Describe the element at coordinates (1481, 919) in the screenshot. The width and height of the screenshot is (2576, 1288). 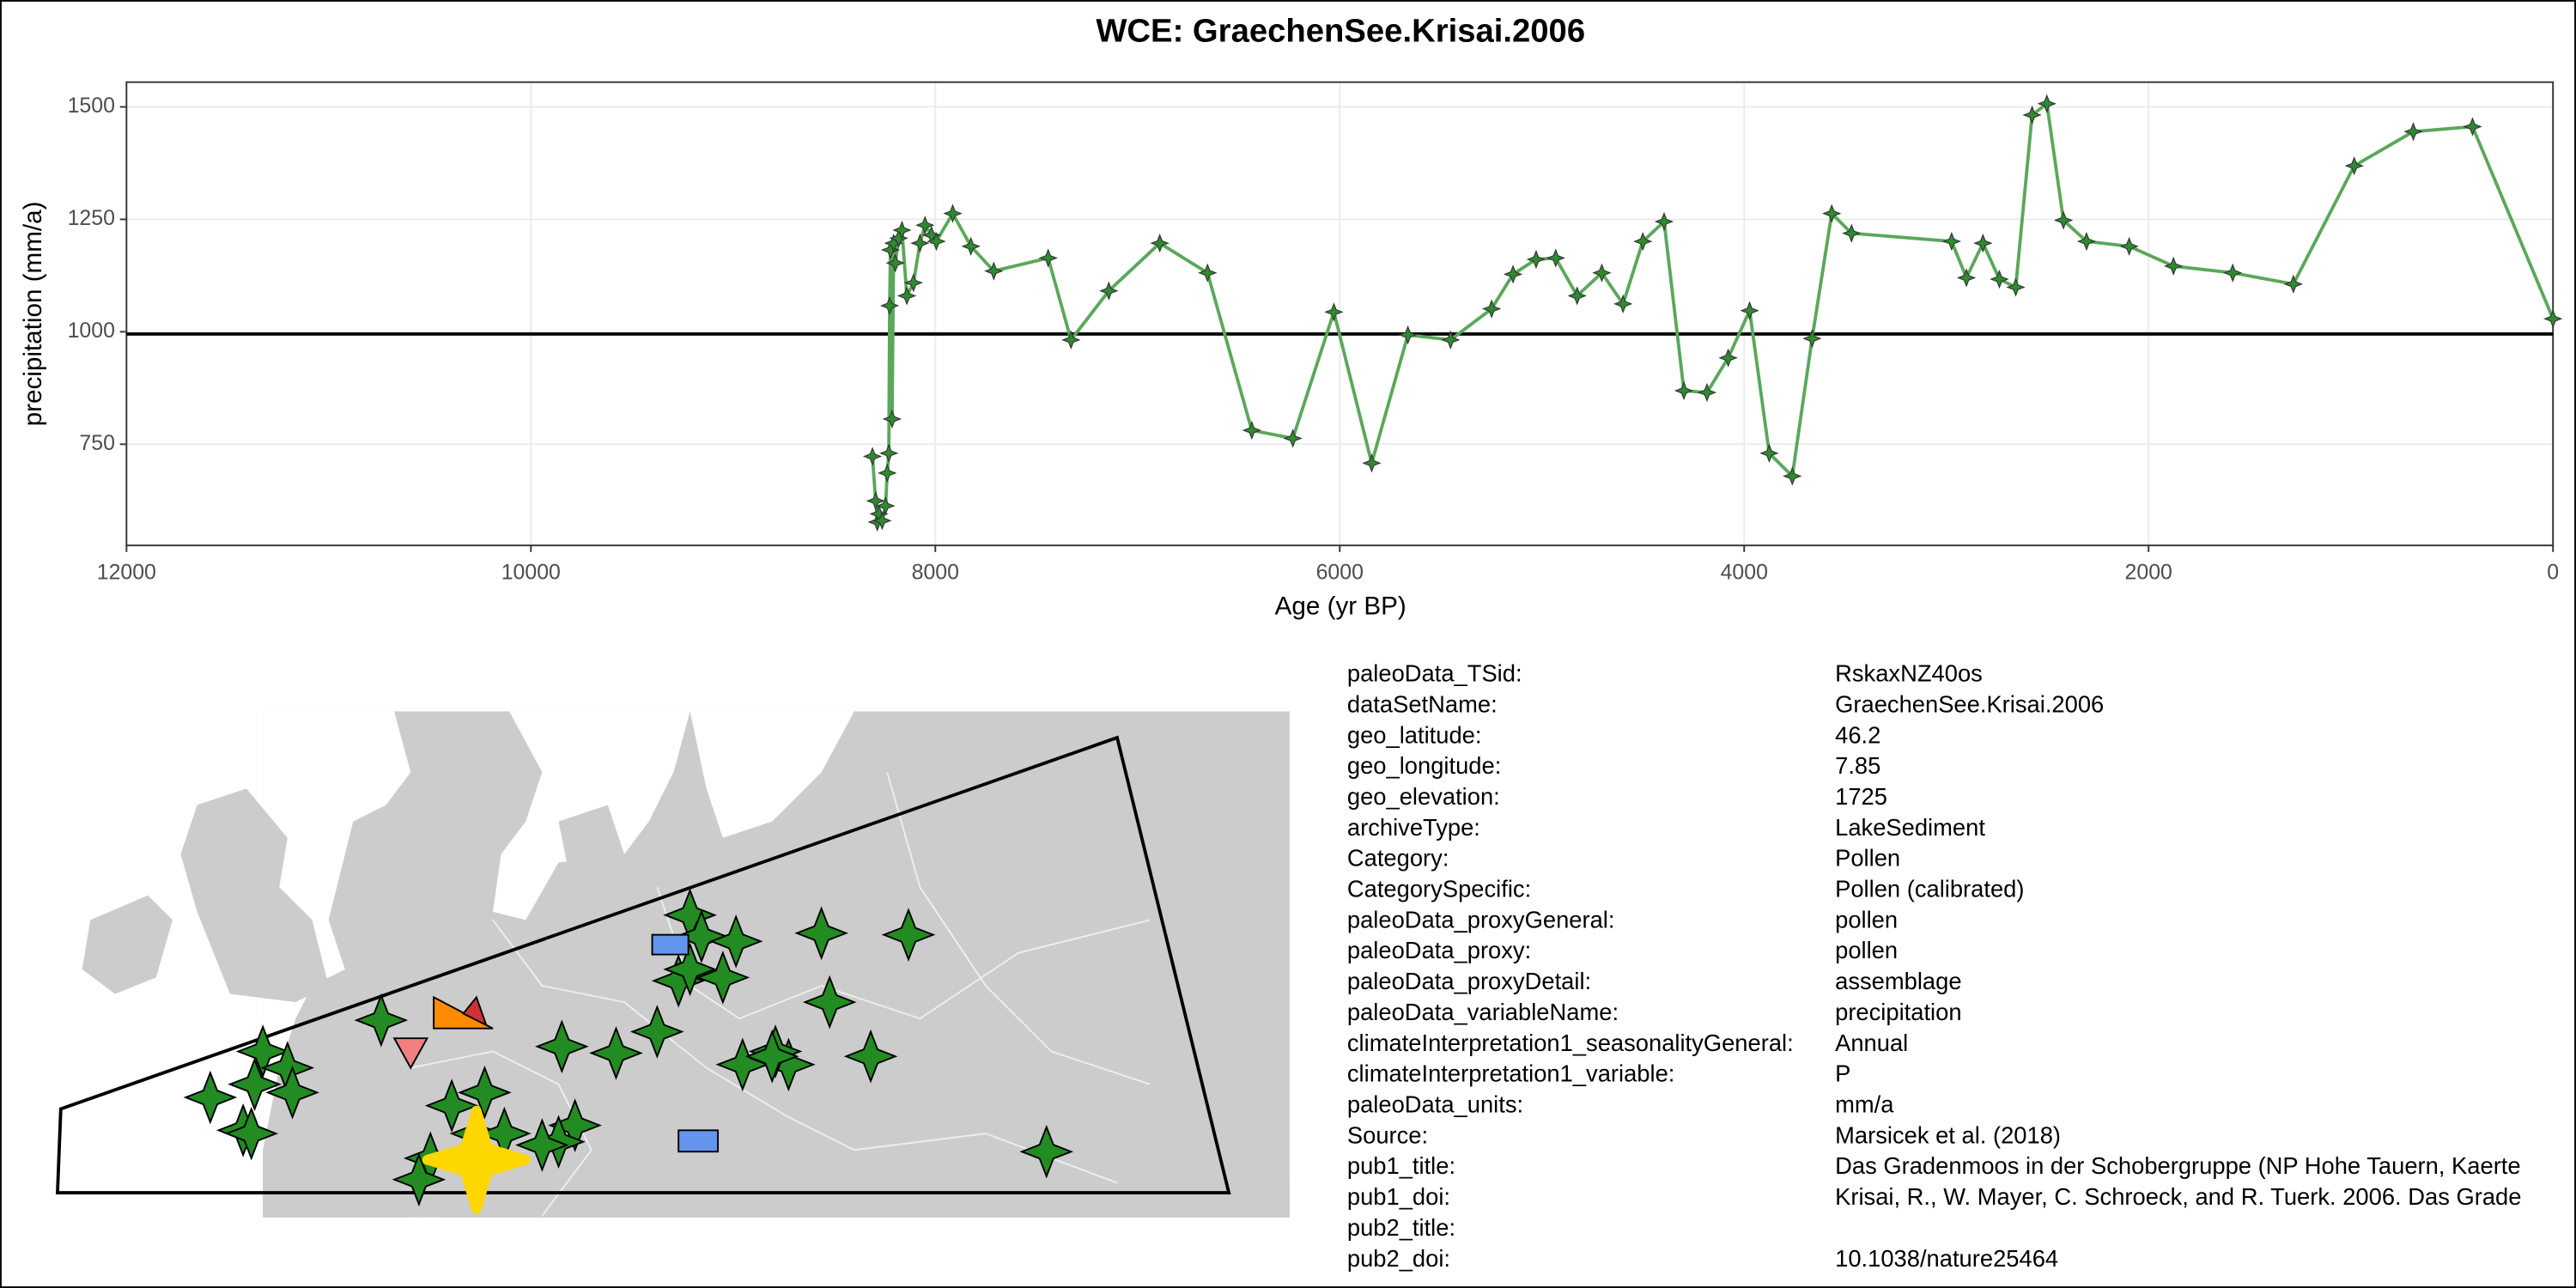
I see `metadata-key: paleoData_proxyGeneral:` at that location.